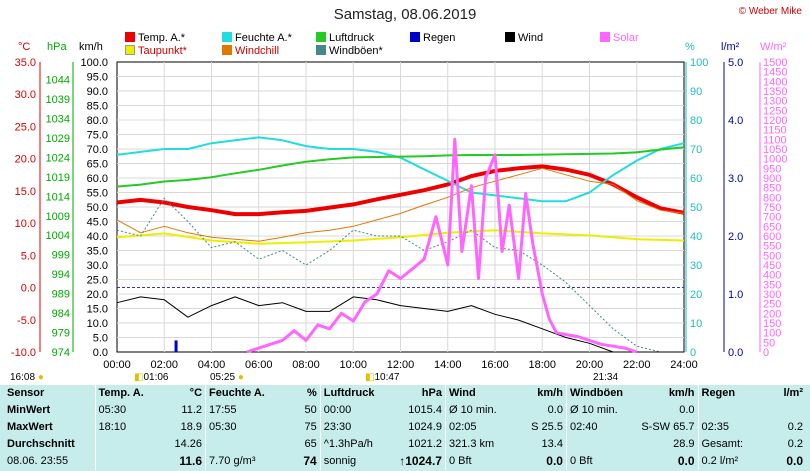 This screenshot has width=810, height=471. What do you see at coordinates (127, 410) in the screenshot?
I see `stats-cell: 05:30` at bounding box center [127, 410].